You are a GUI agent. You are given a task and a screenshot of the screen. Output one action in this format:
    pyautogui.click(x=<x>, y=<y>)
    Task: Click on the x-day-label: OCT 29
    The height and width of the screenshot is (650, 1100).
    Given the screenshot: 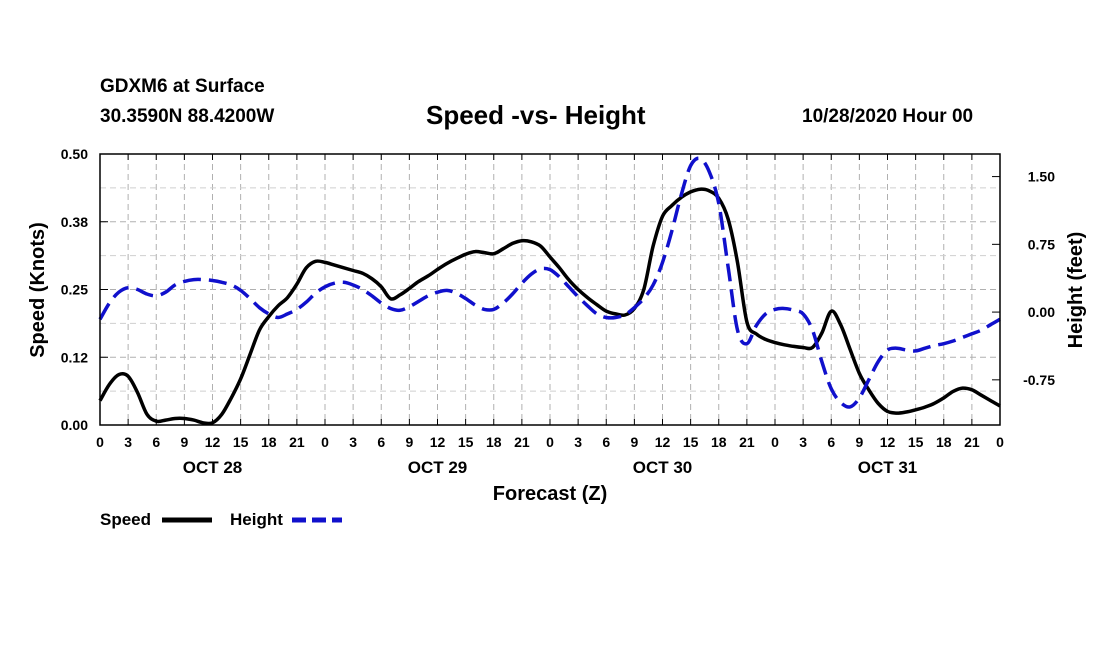 What is the action you would take?
    pyautogui.click(x=438, y=467)
    